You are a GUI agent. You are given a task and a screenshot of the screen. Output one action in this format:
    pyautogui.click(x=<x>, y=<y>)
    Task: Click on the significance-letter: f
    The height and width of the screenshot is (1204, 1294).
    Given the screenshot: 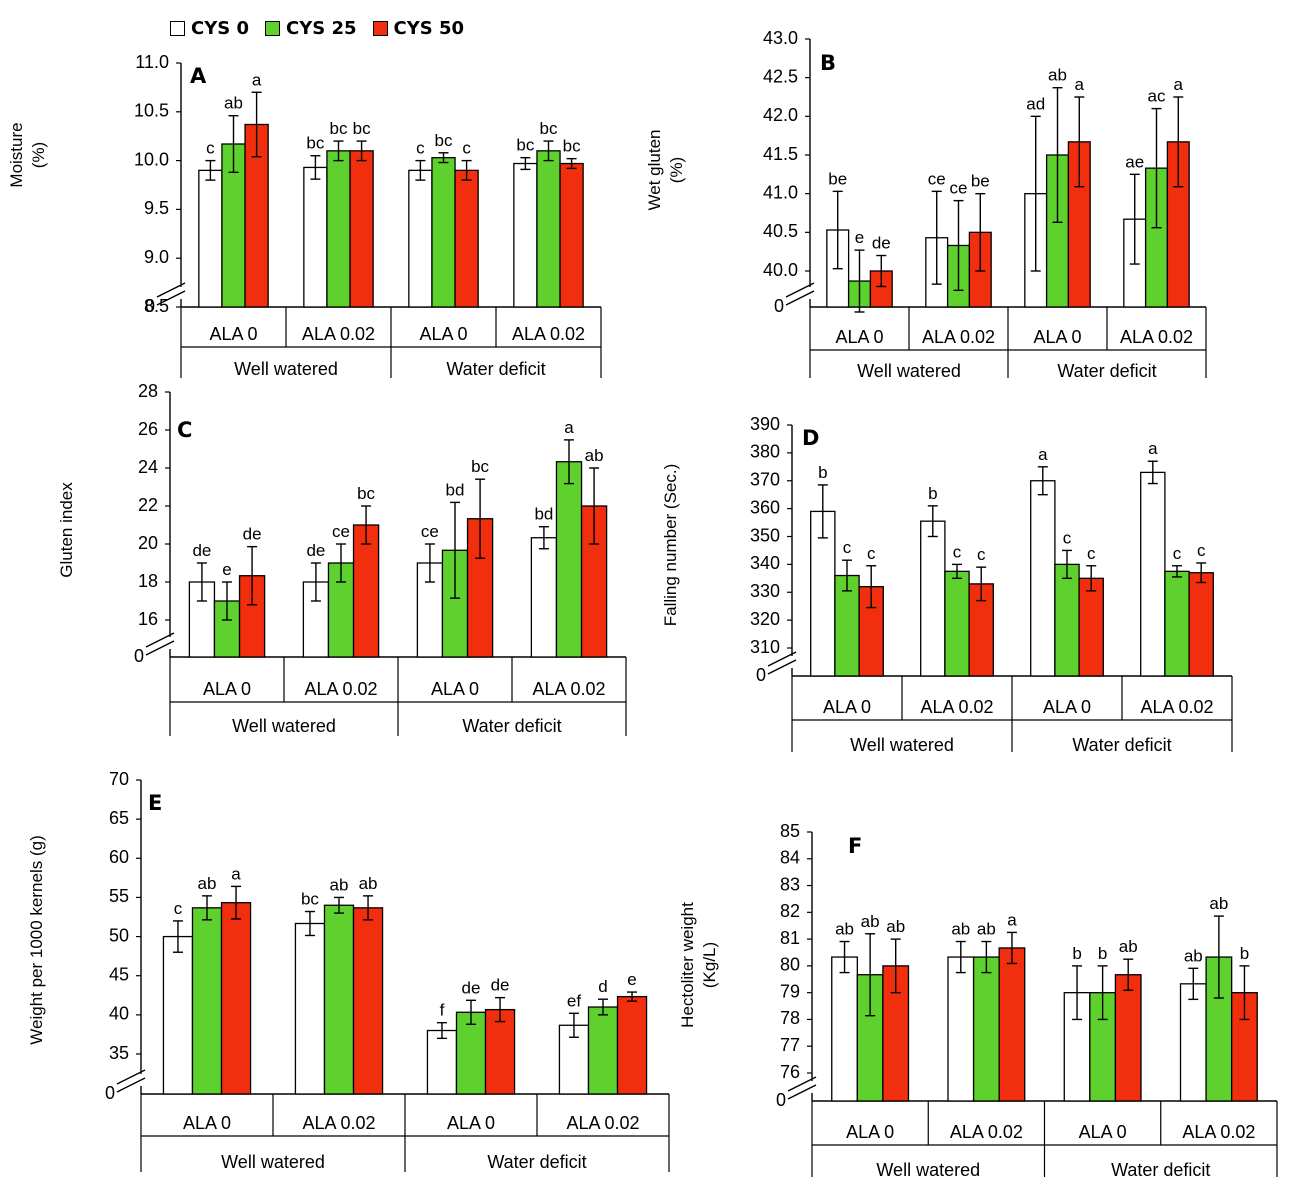 What is the action you would take?
    pyautogui.click(x=442, y=1010)
    